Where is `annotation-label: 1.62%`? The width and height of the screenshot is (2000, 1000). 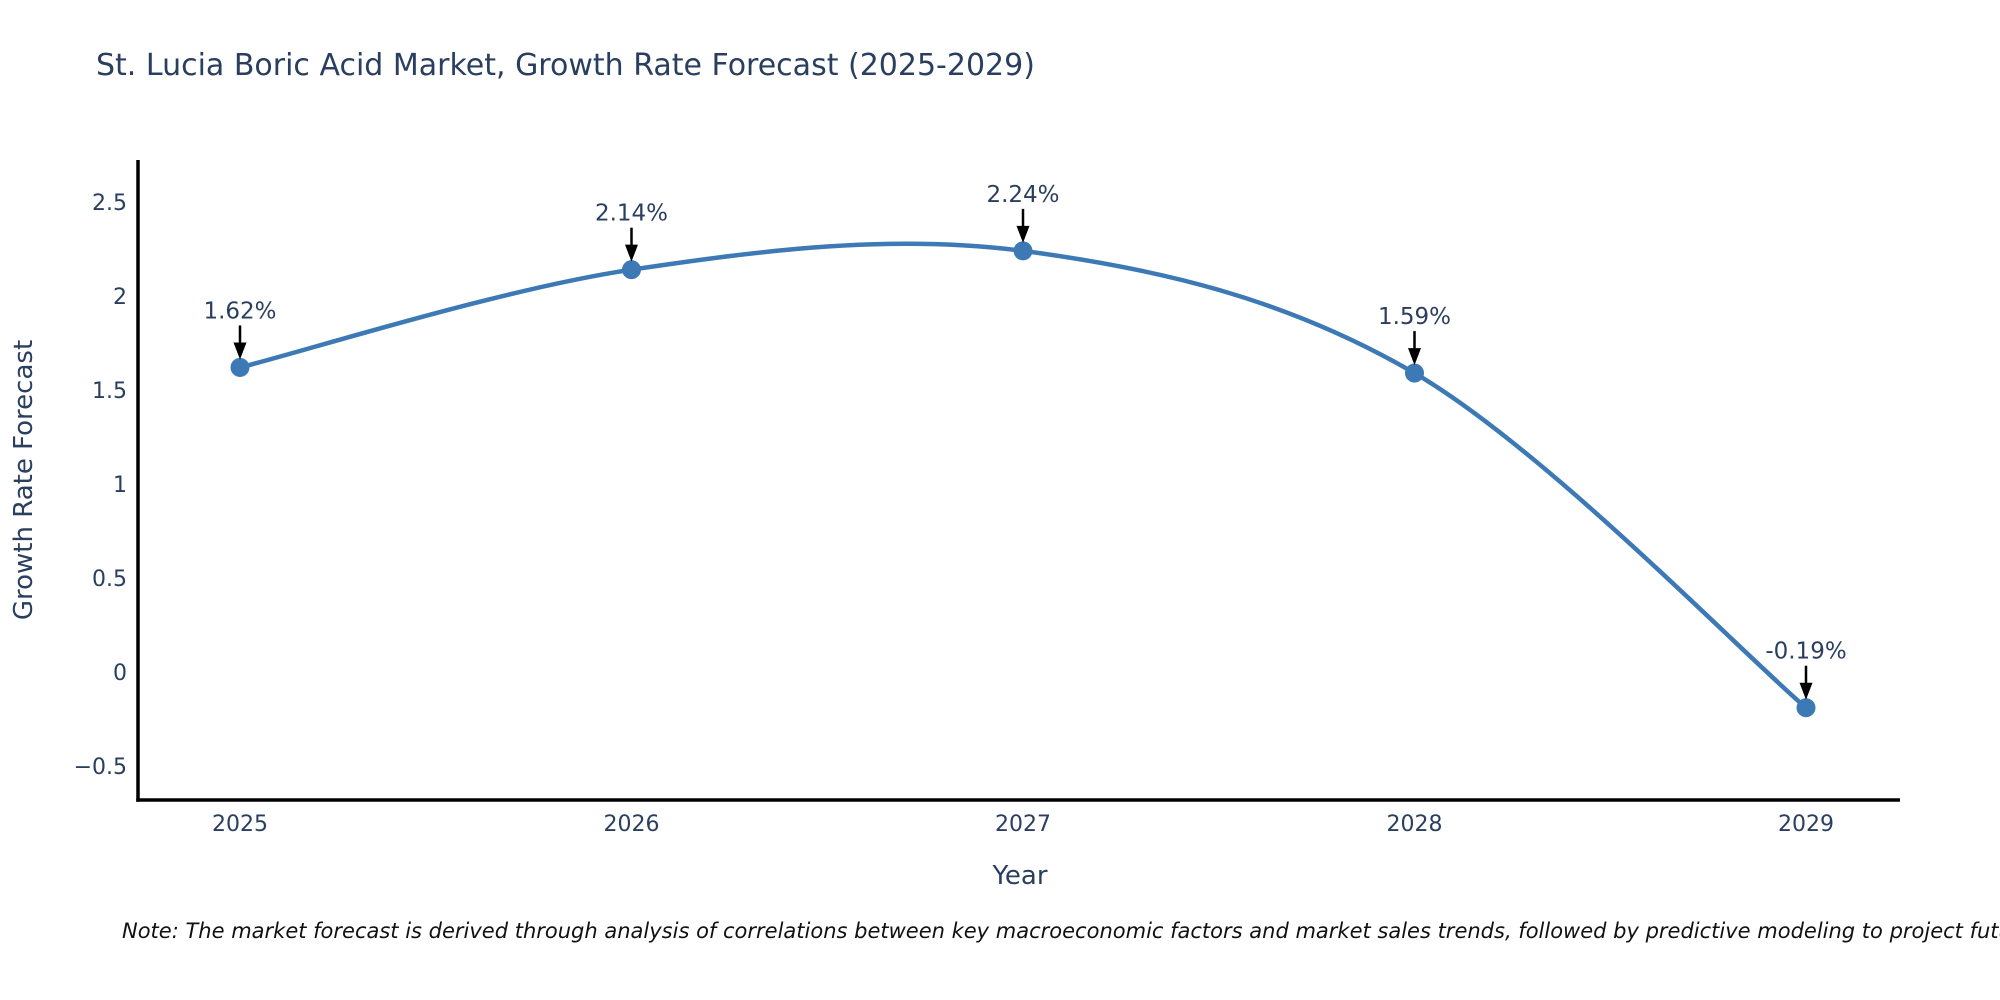
annotation-label: 1.62% is located at coordinates (239, 311).